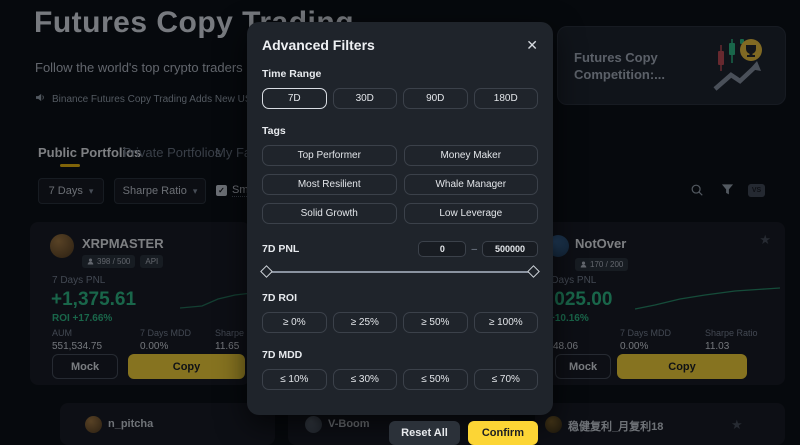 This screenshot has width=800, height=445. I want to click on chevron-down-icon: ▾, so click(195, 190).